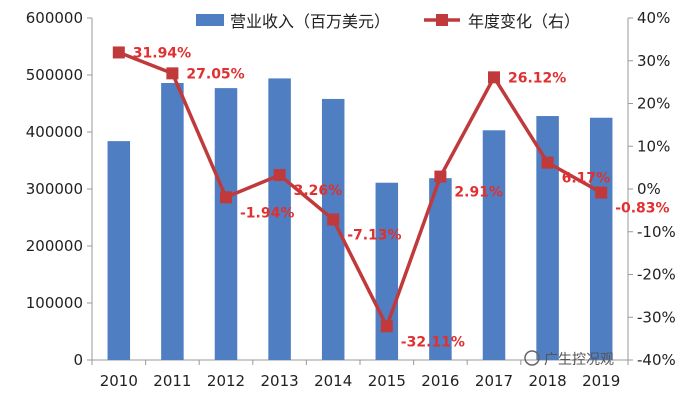 The height and width of the screenshot is (406, 692). What do you see at coordinates (54, 246) in the screenshot?
I see `left-tick-label: 200000` at bounding box center [54, 246].